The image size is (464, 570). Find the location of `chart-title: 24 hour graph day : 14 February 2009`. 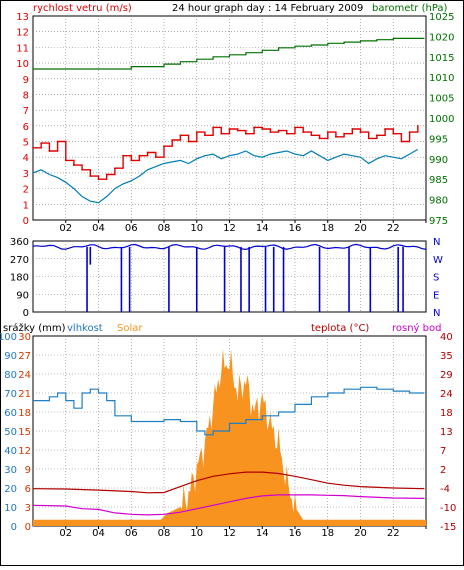

chart-title: 24 hour graph day : 14 February 2009 is located at coordinates (267, 8).